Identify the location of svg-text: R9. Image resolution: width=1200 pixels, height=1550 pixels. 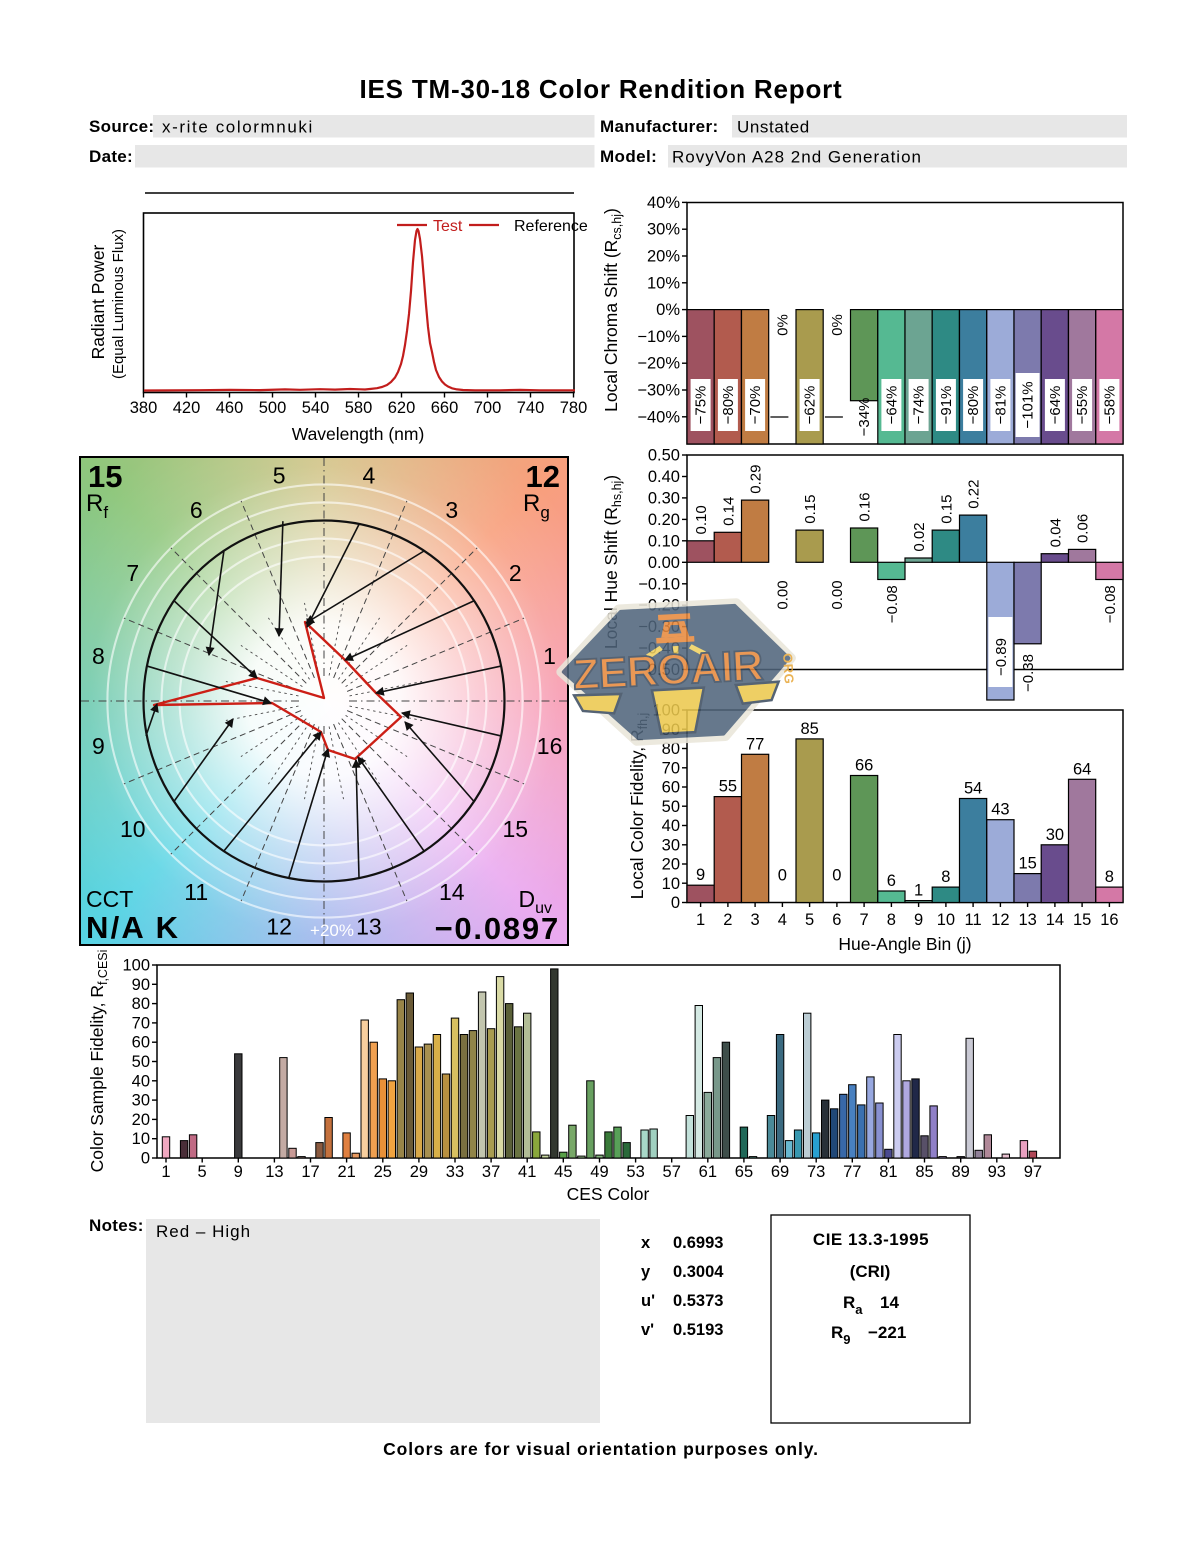
(841, 1335).